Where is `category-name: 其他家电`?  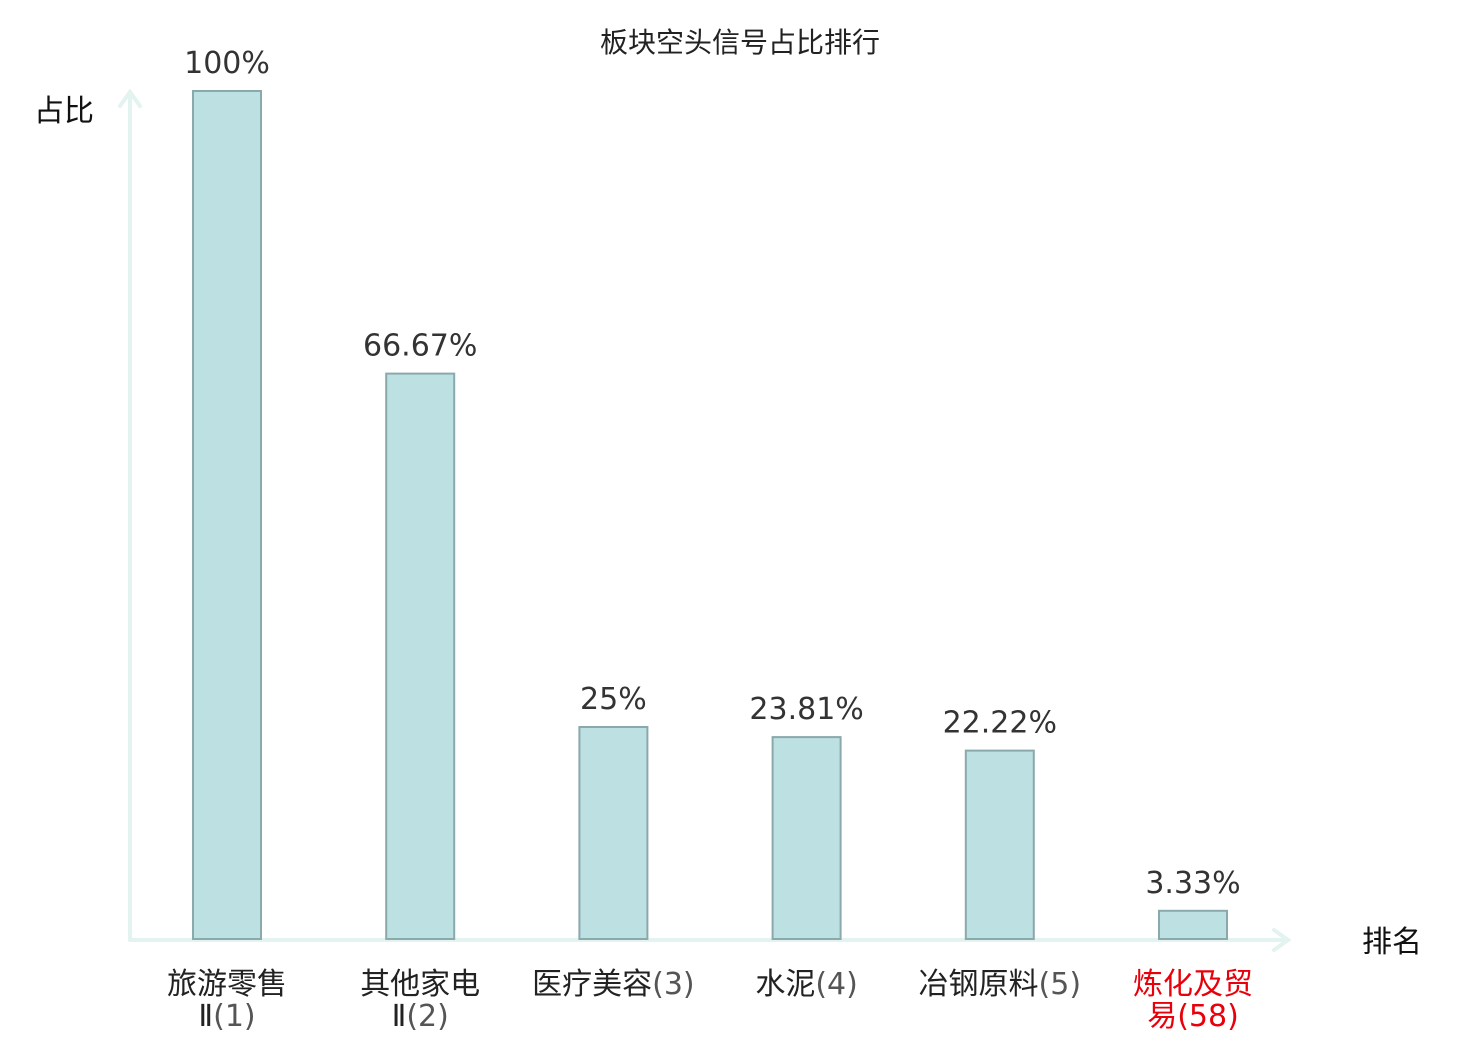
category-name: 其他家电 is located at coordinates (420, 984).